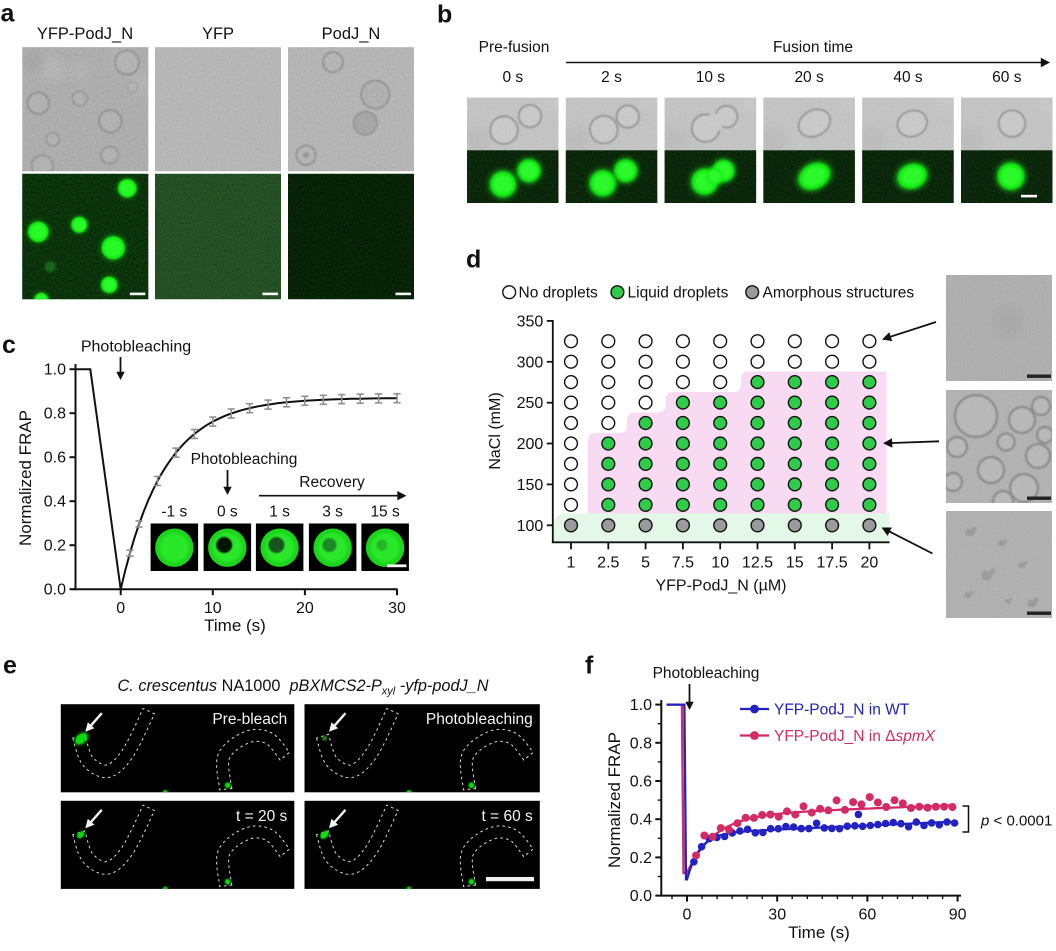  I want to click on svg-text: d, so click(473, 260).